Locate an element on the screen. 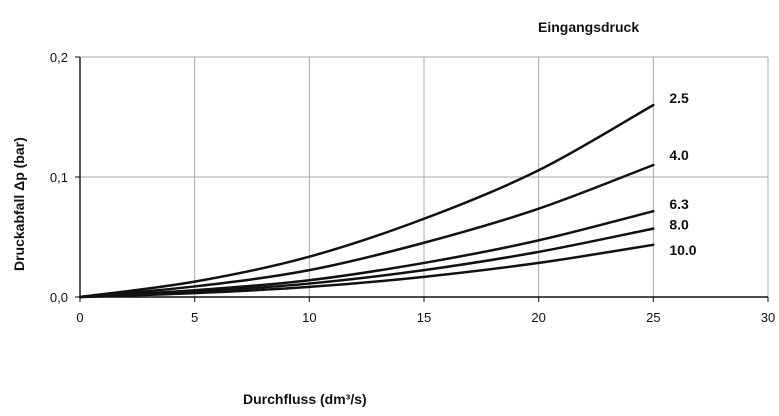 The height and width of the screenshot is (416, 779). legend-title: Eingangsdruck is located at coordinates (588, 27).